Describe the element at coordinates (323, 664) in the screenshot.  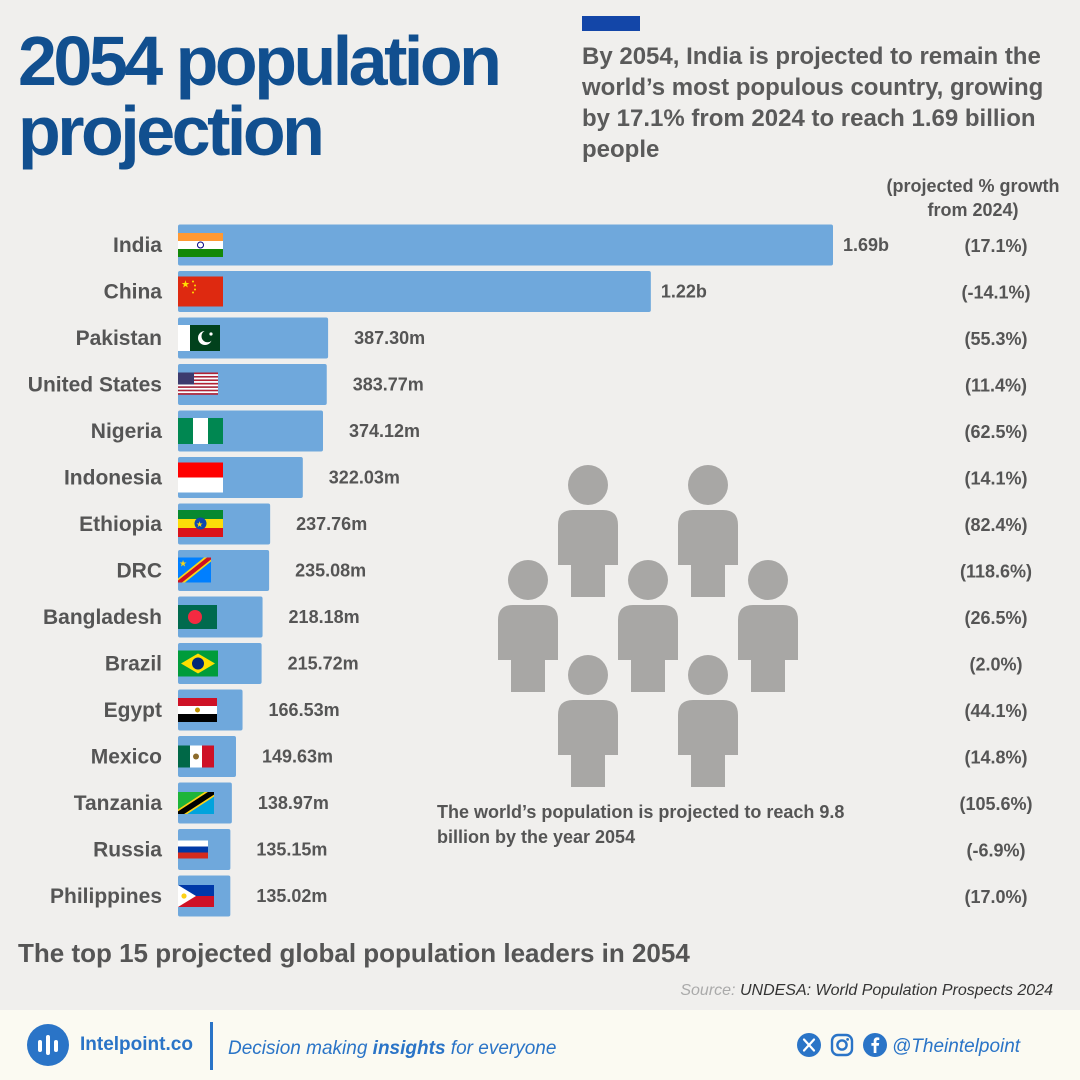
I see `value-label: 215.72m` at that location.